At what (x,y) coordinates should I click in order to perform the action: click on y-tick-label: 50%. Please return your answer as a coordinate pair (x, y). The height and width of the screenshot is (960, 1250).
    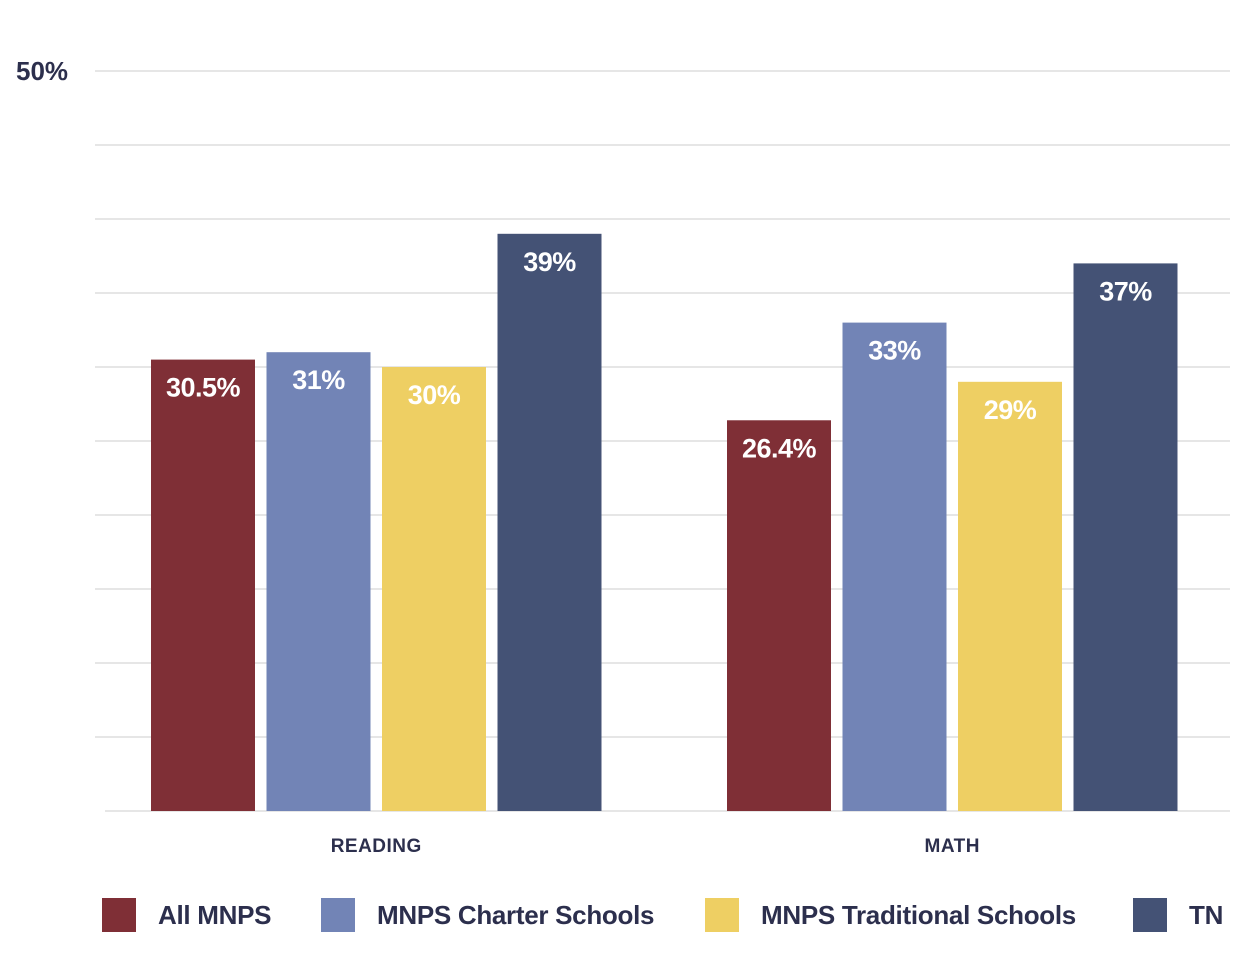
    Looking at the image, I should click on (42, 71).